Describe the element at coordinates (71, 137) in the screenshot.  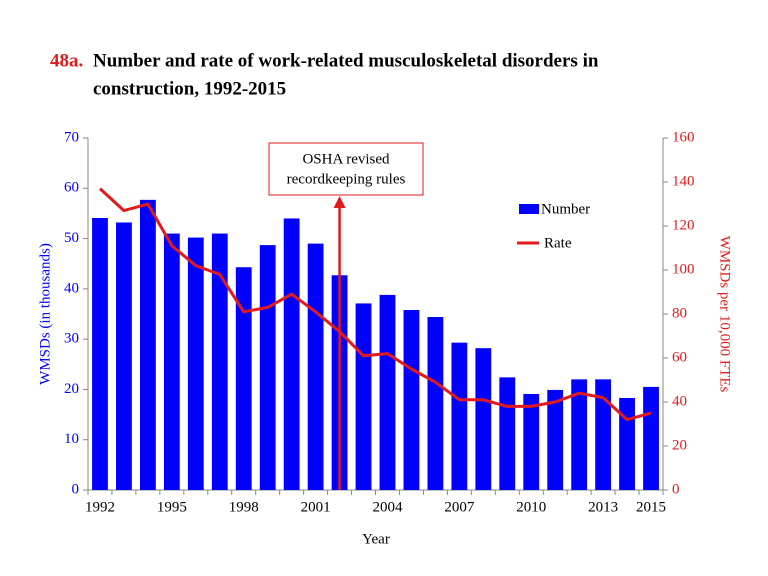
I see `y-tick-label: 70` at that location.